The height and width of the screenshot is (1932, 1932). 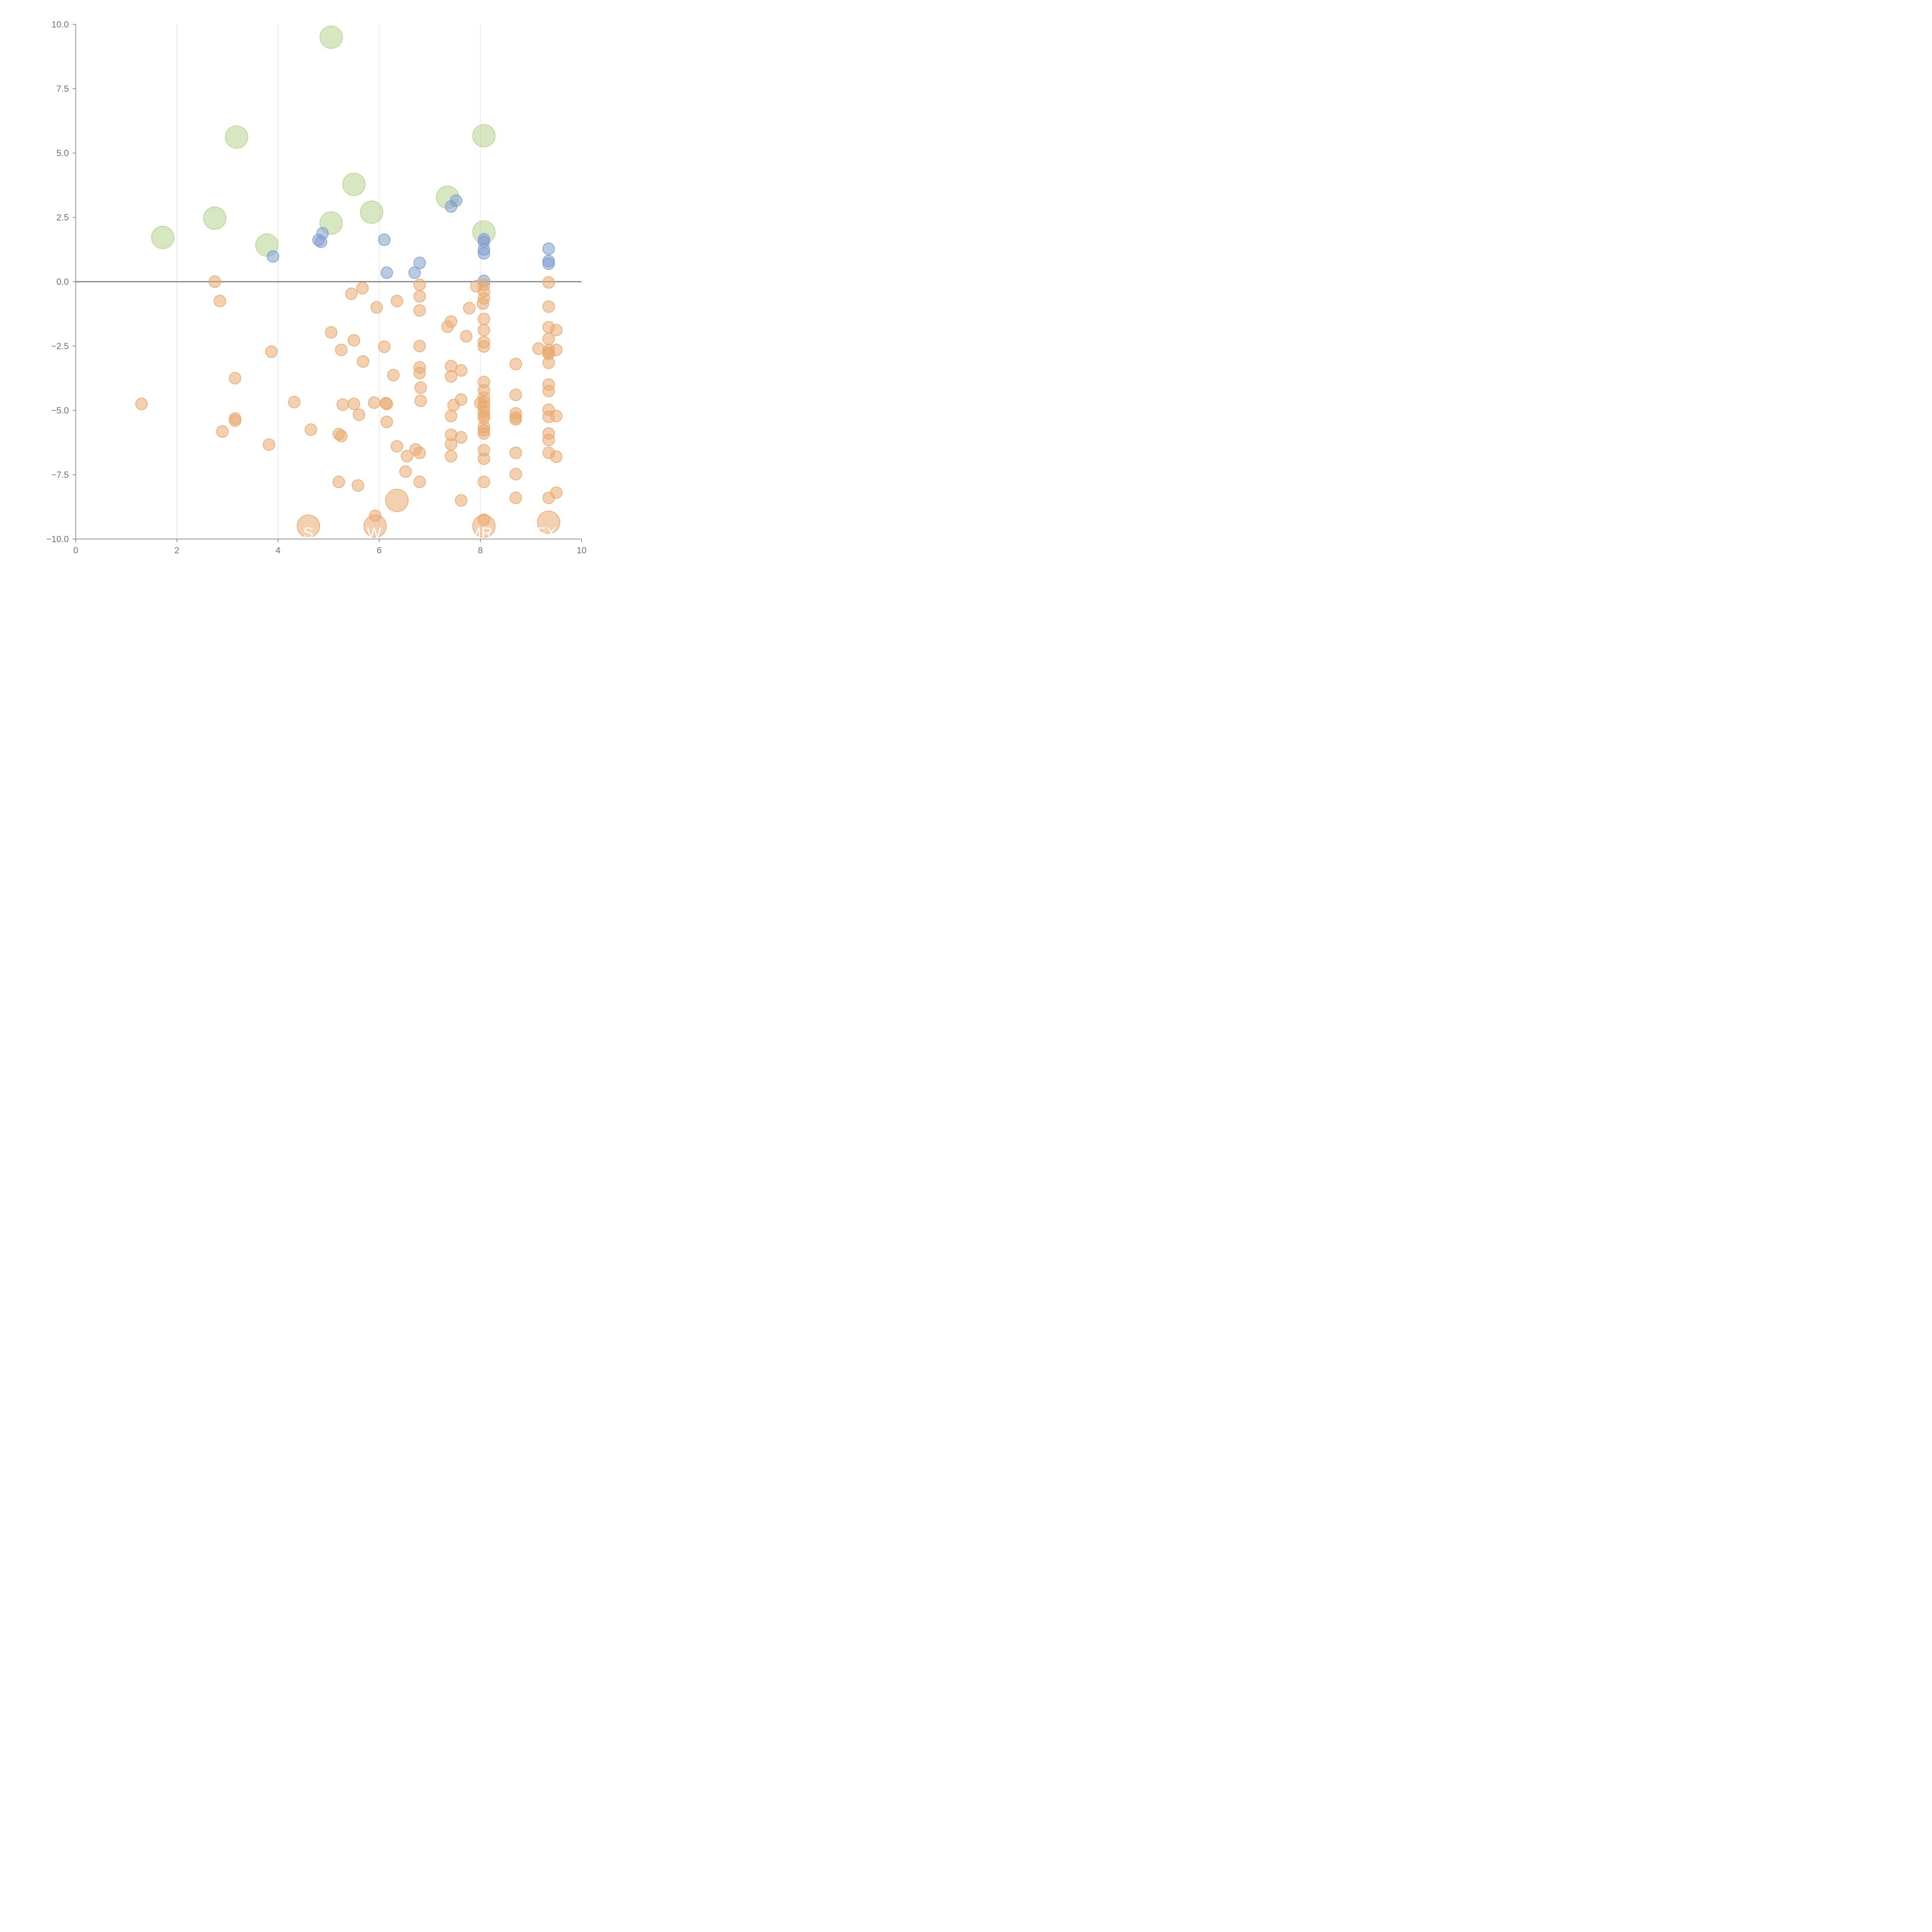 What do you see at coordinates (58, 539) in the screenshot?
I see `y-tick-label: −10.0` at bounding box center [58, 539].